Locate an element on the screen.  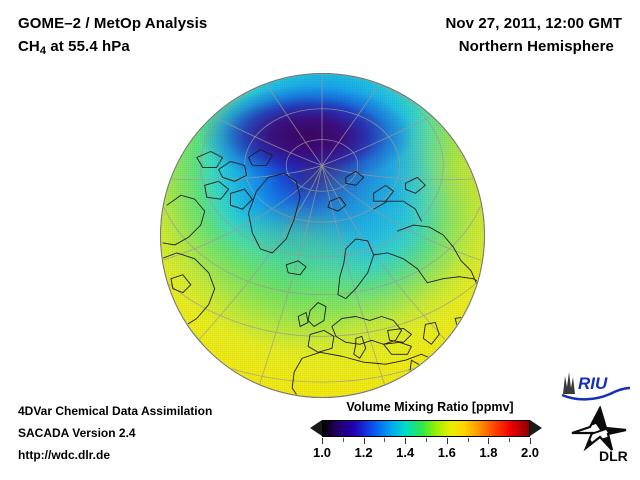
colorbar-tick-label: 1.2 is located at coordinates (363, 452).